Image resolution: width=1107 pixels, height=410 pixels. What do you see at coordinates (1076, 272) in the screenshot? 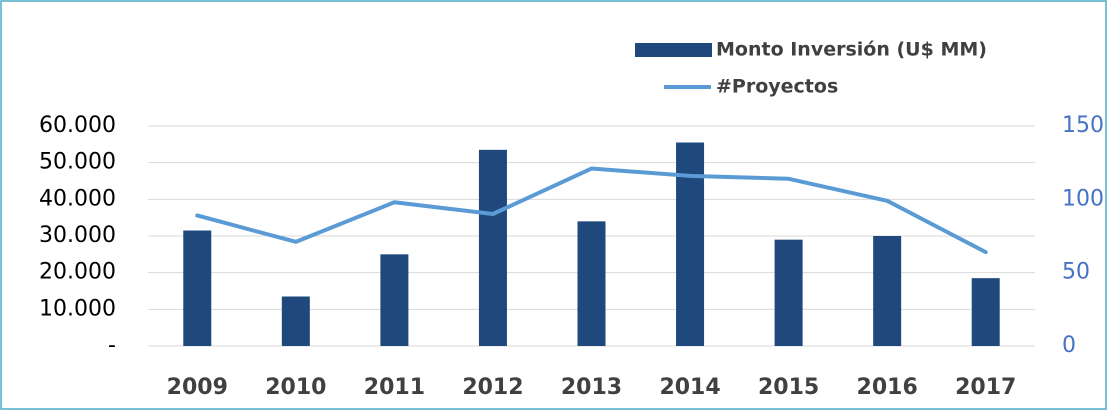
I see `y2-tick-label: 50` at bounding box center [1076, 272].